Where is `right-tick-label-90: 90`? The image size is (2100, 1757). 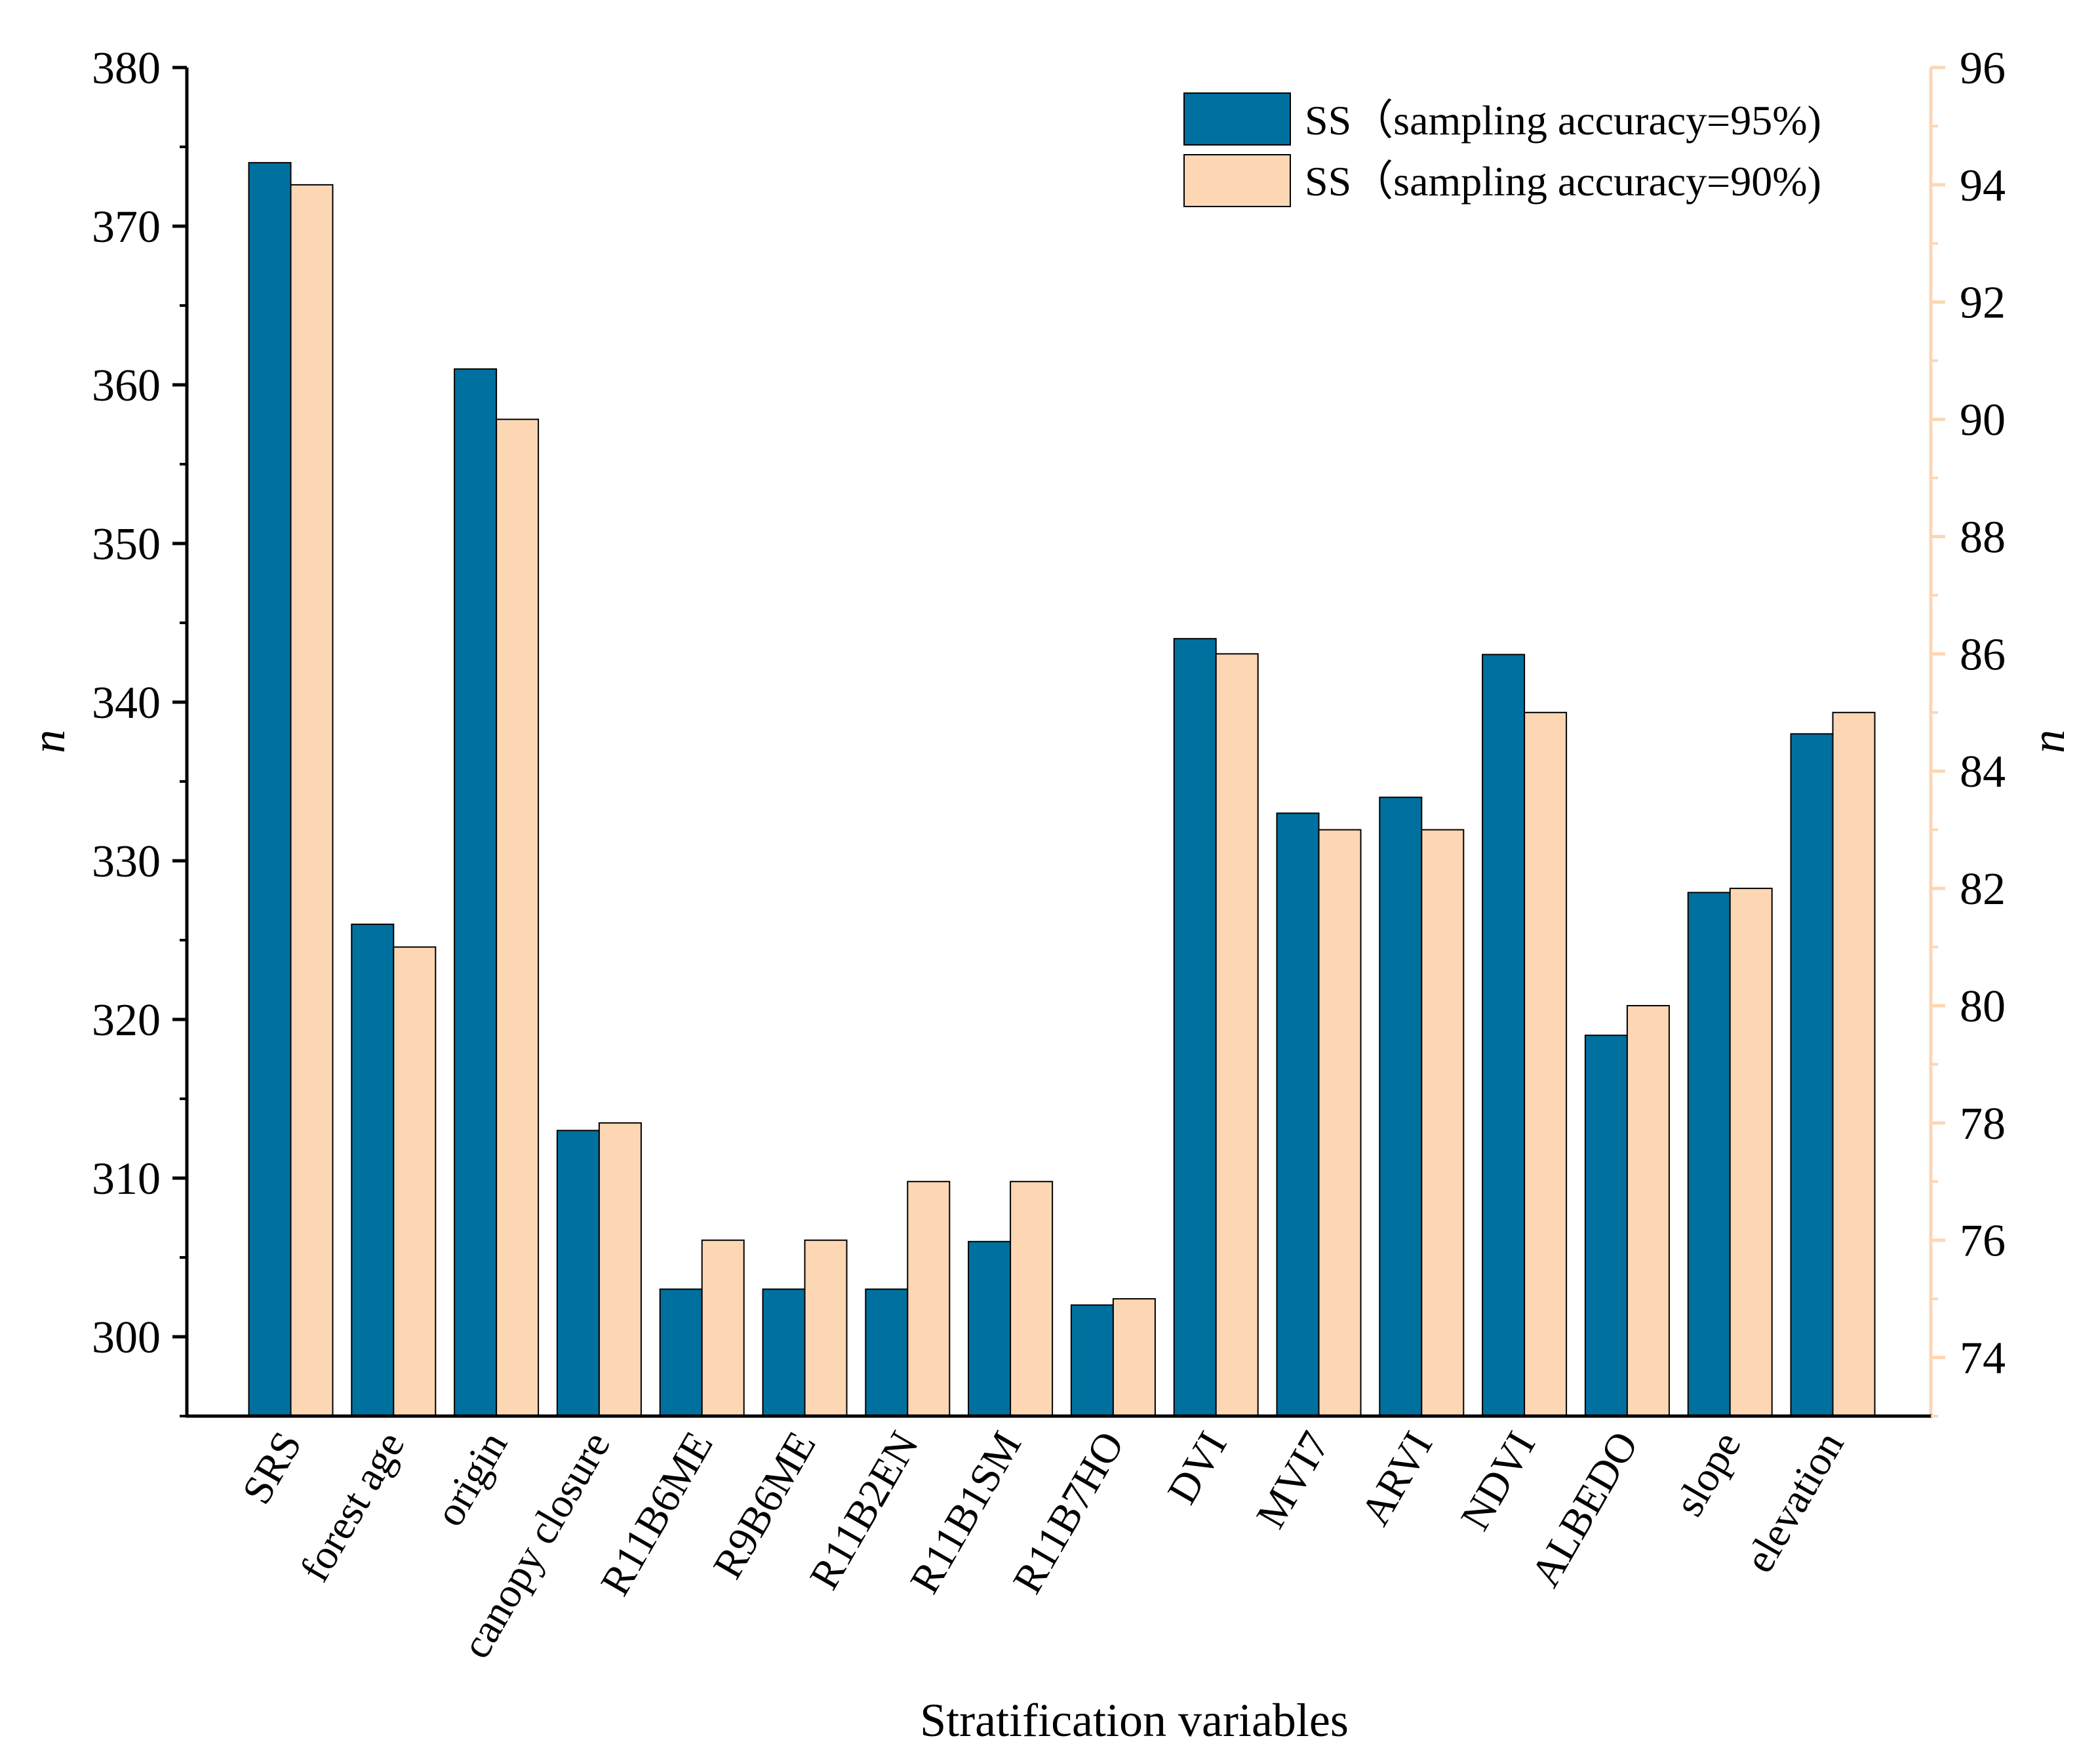
right-tick-label-90: 90 is located at coordinates (1983, 420).